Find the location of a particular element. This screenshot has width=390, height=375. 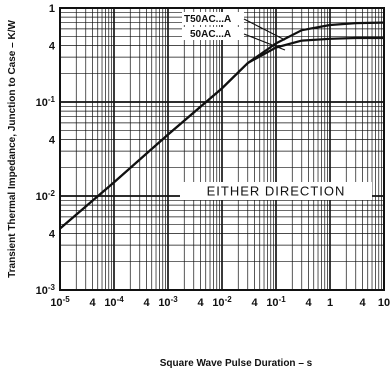

x-tick-label: 10⁻¹ is located at coordinates (276, 302).